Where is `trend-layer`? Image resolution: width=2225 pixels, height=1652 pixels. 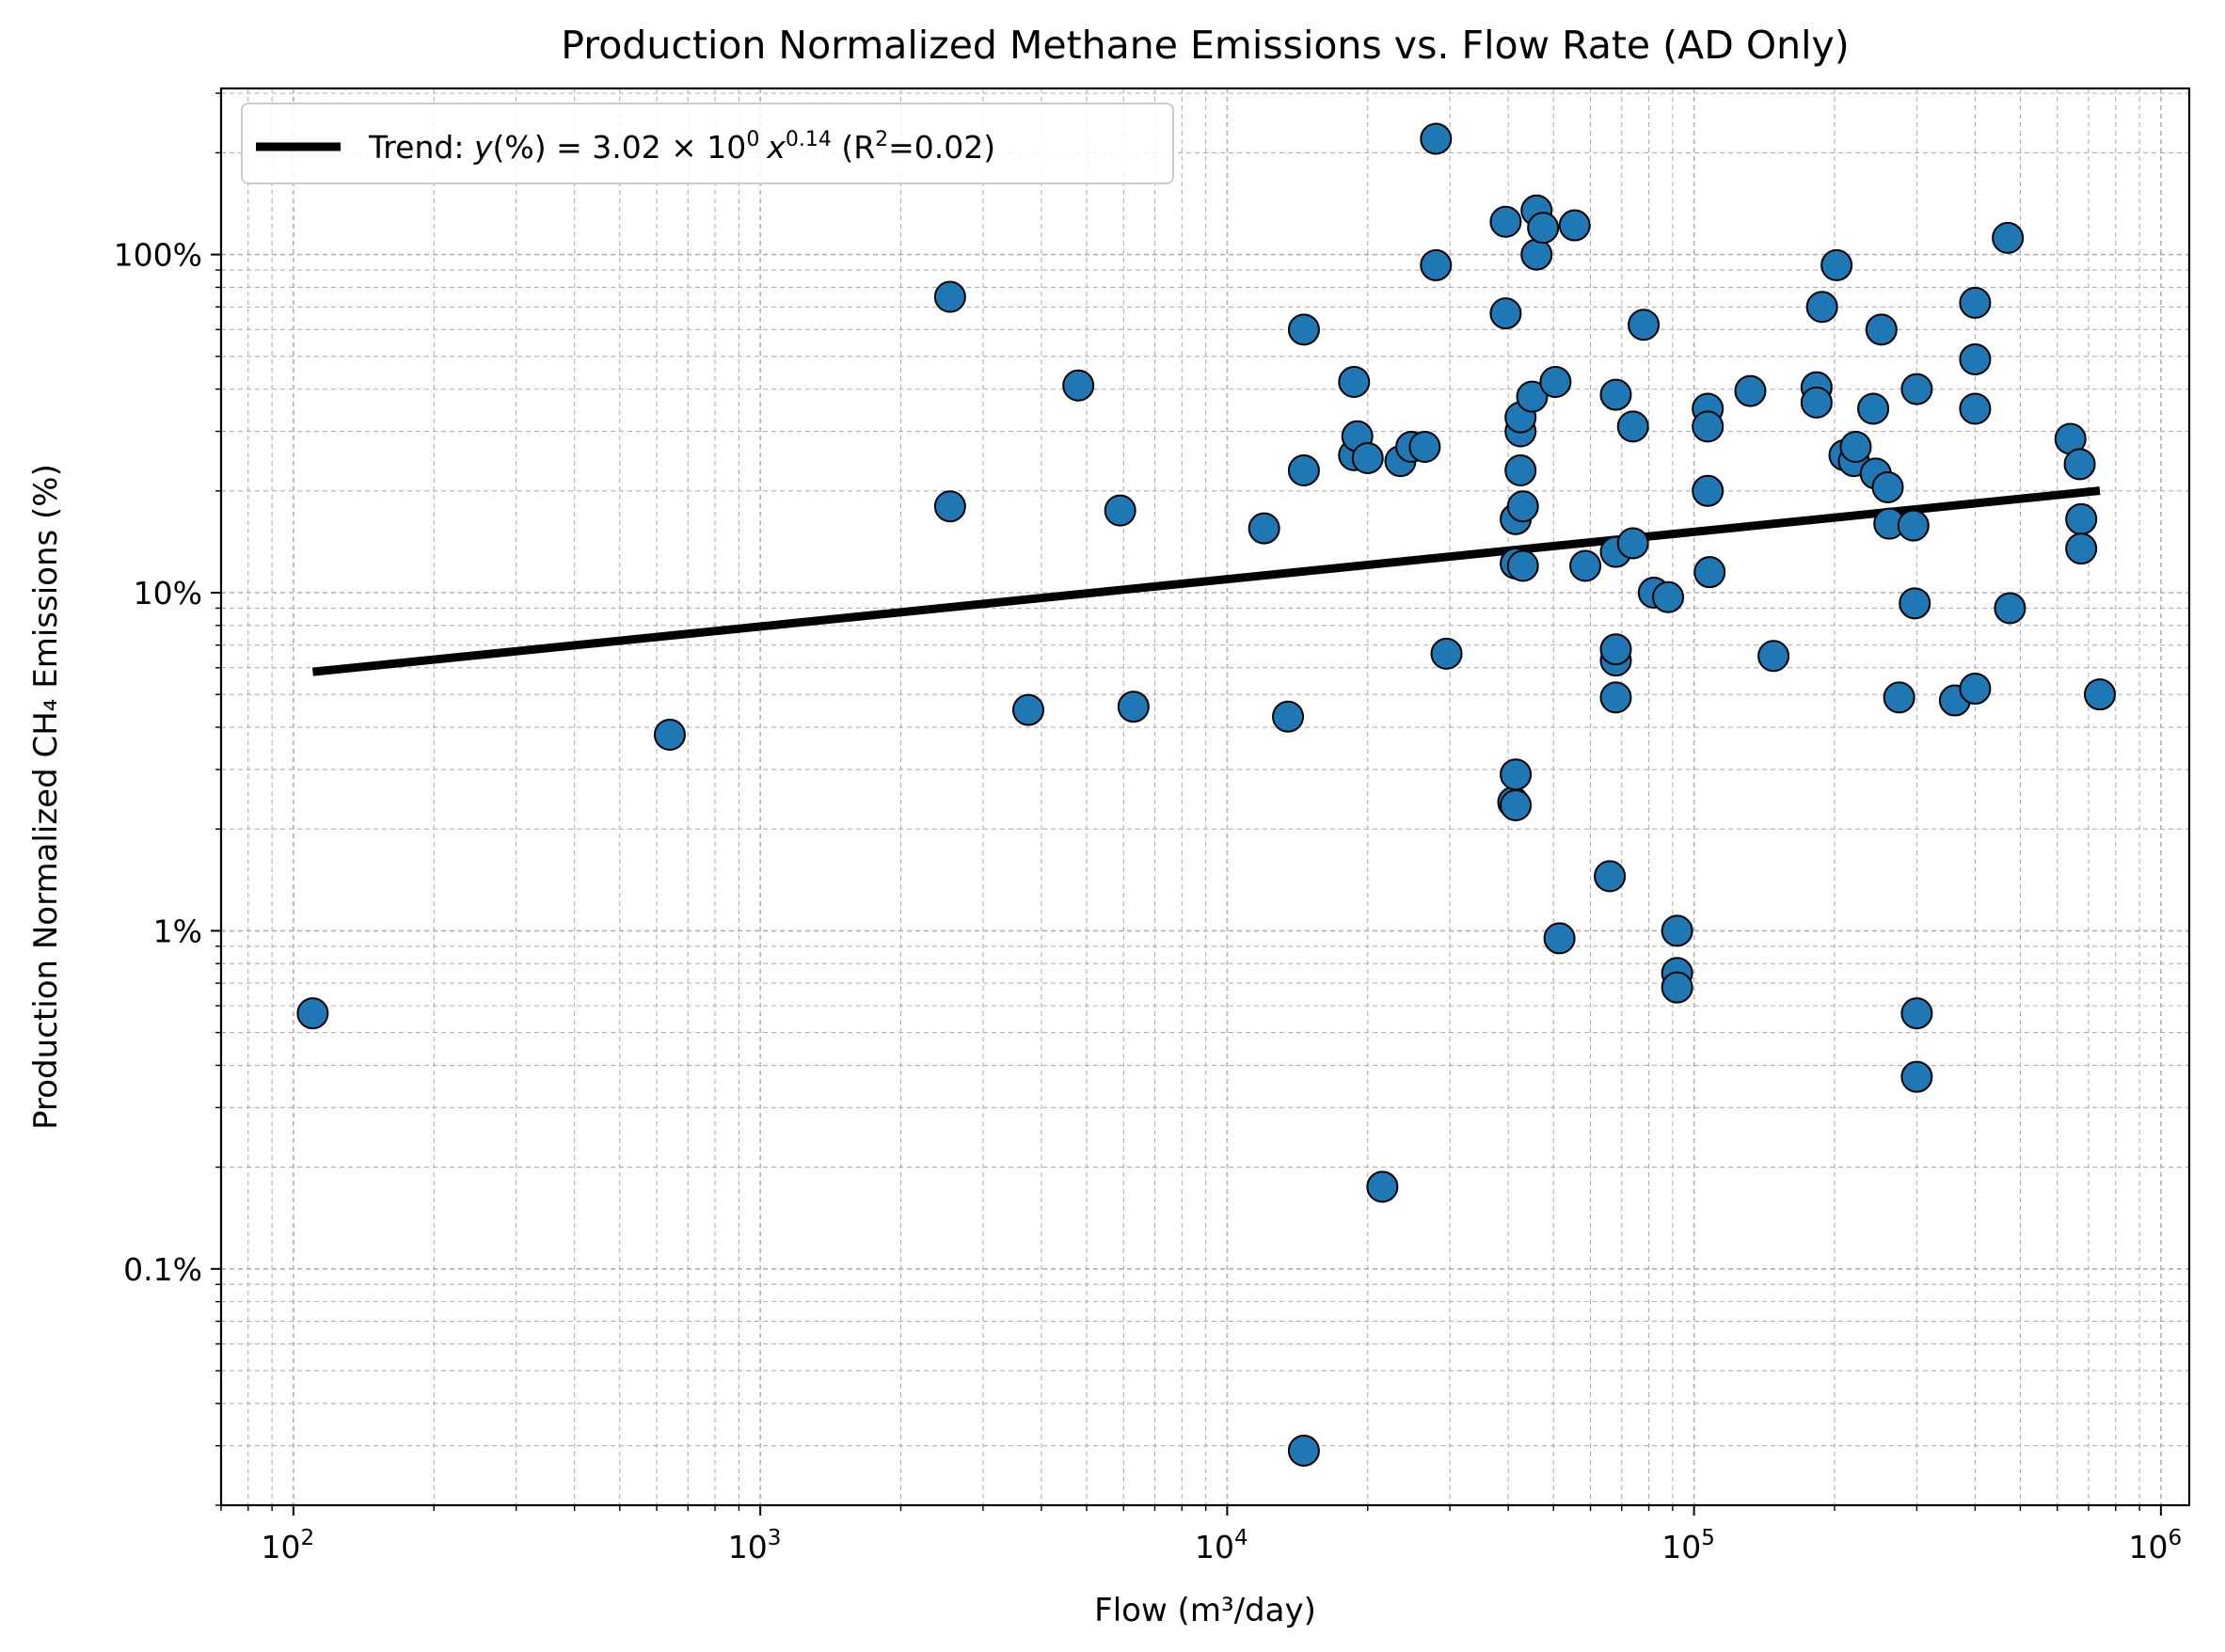 trend-layer is located at coordinates (1206, 581).